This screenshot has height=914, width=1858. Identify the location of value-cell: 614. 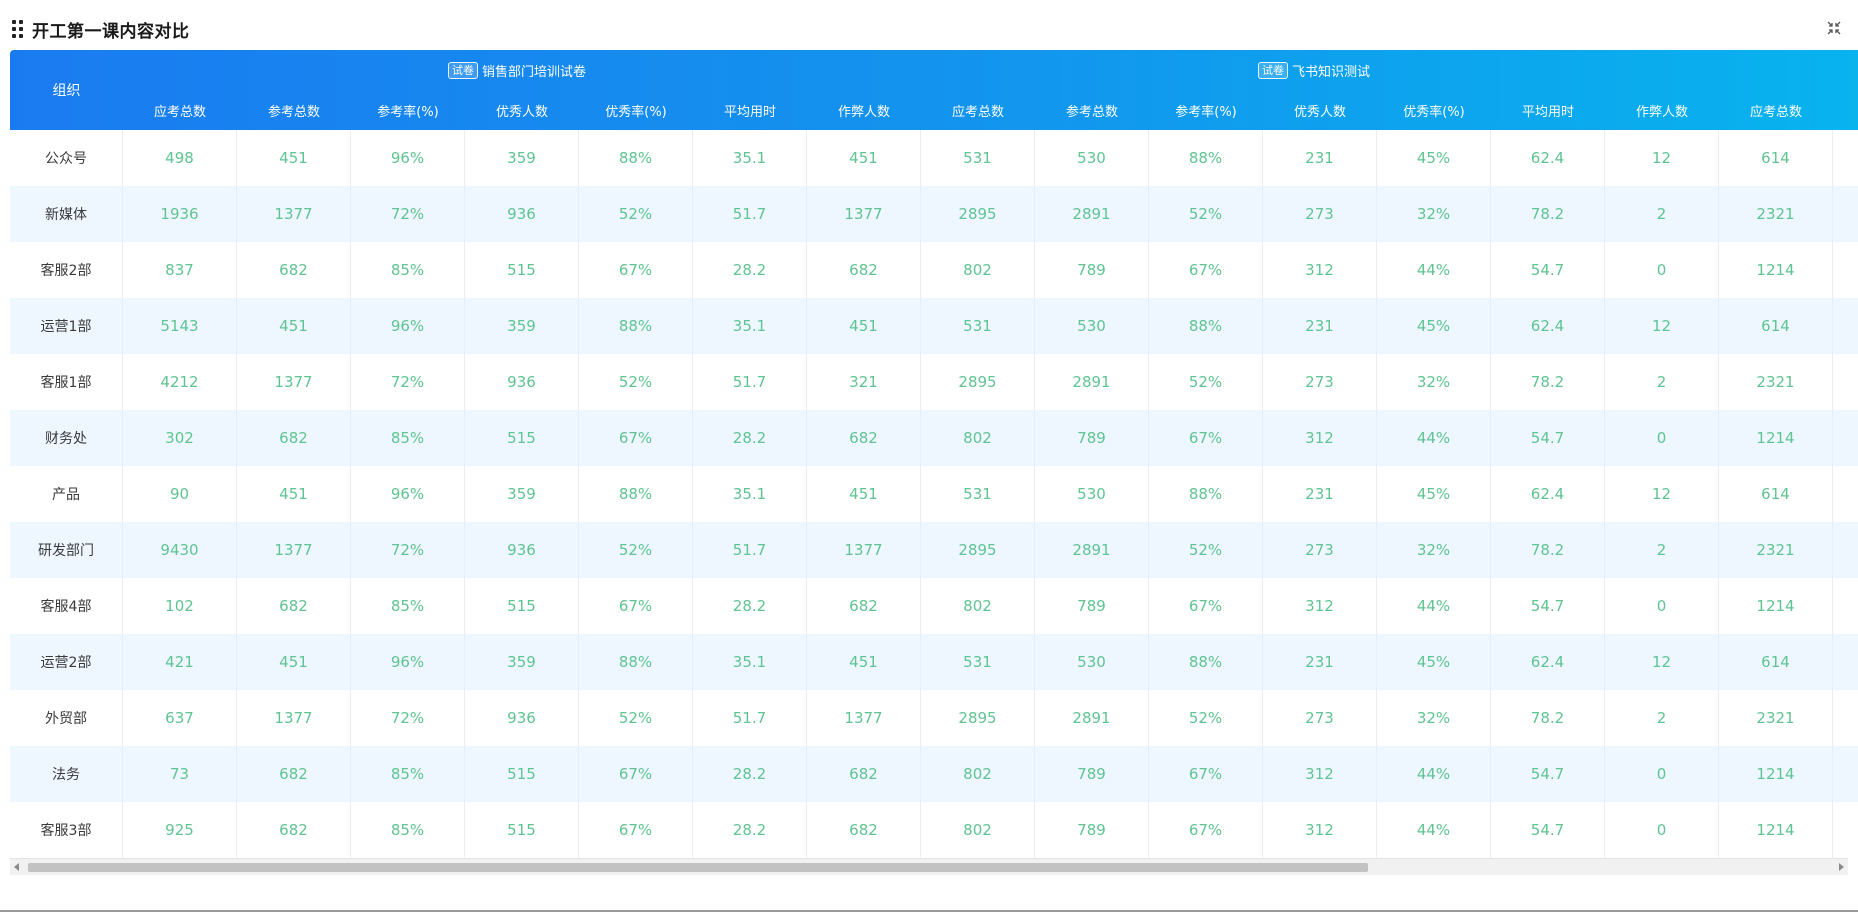
(1776, 662).